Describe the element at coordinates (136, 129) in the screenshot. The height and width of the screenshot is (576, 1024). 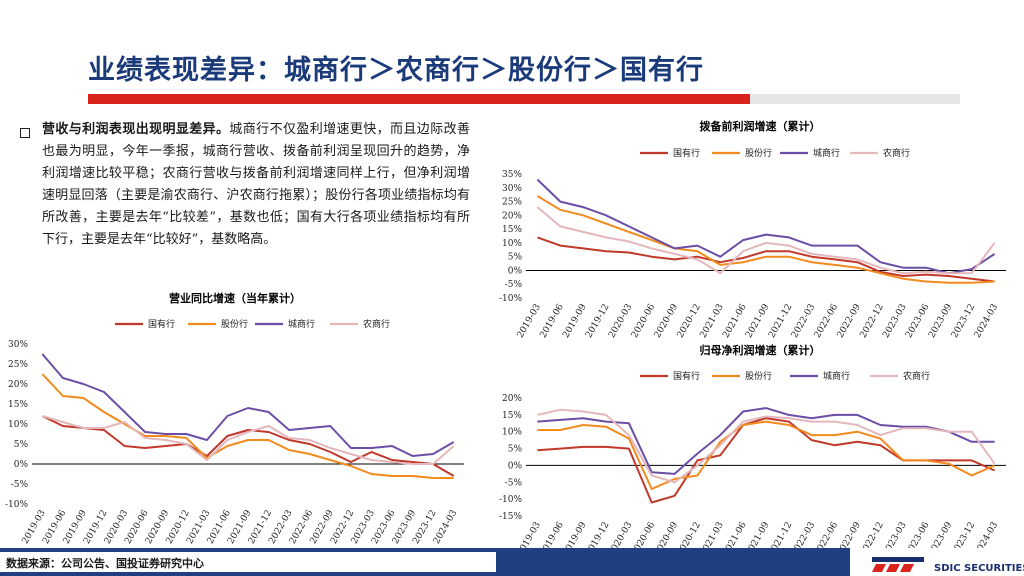
I see `summary-lead: 营收与利润表现出现明显差异。` at that location.